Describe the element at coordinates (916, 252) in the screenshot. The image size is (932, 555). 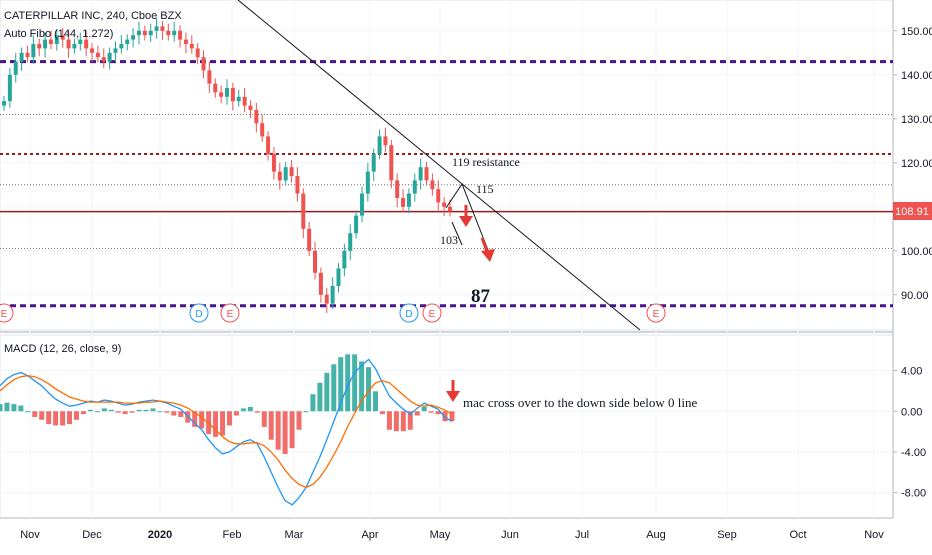
I see `price-axis-label: 100.00` at that location.